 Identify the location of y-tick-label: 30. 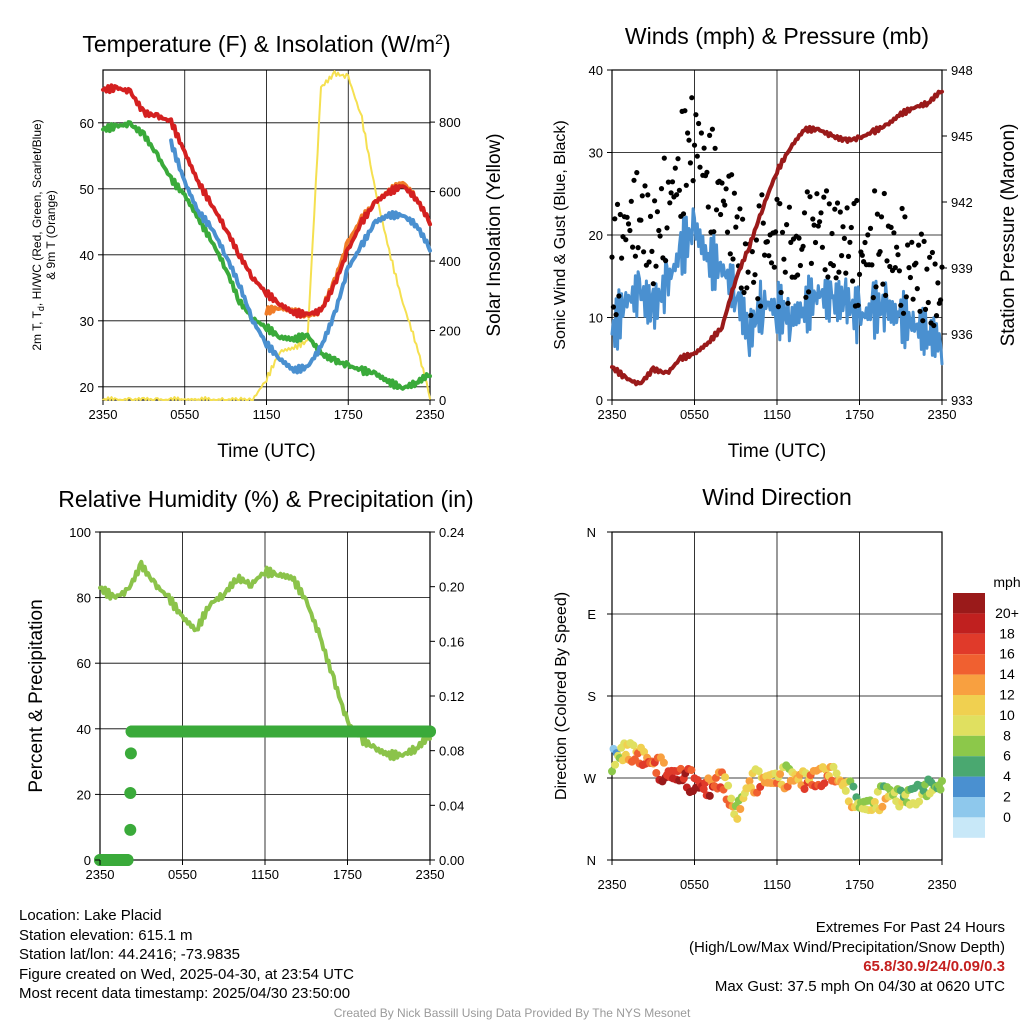
(87, 321).